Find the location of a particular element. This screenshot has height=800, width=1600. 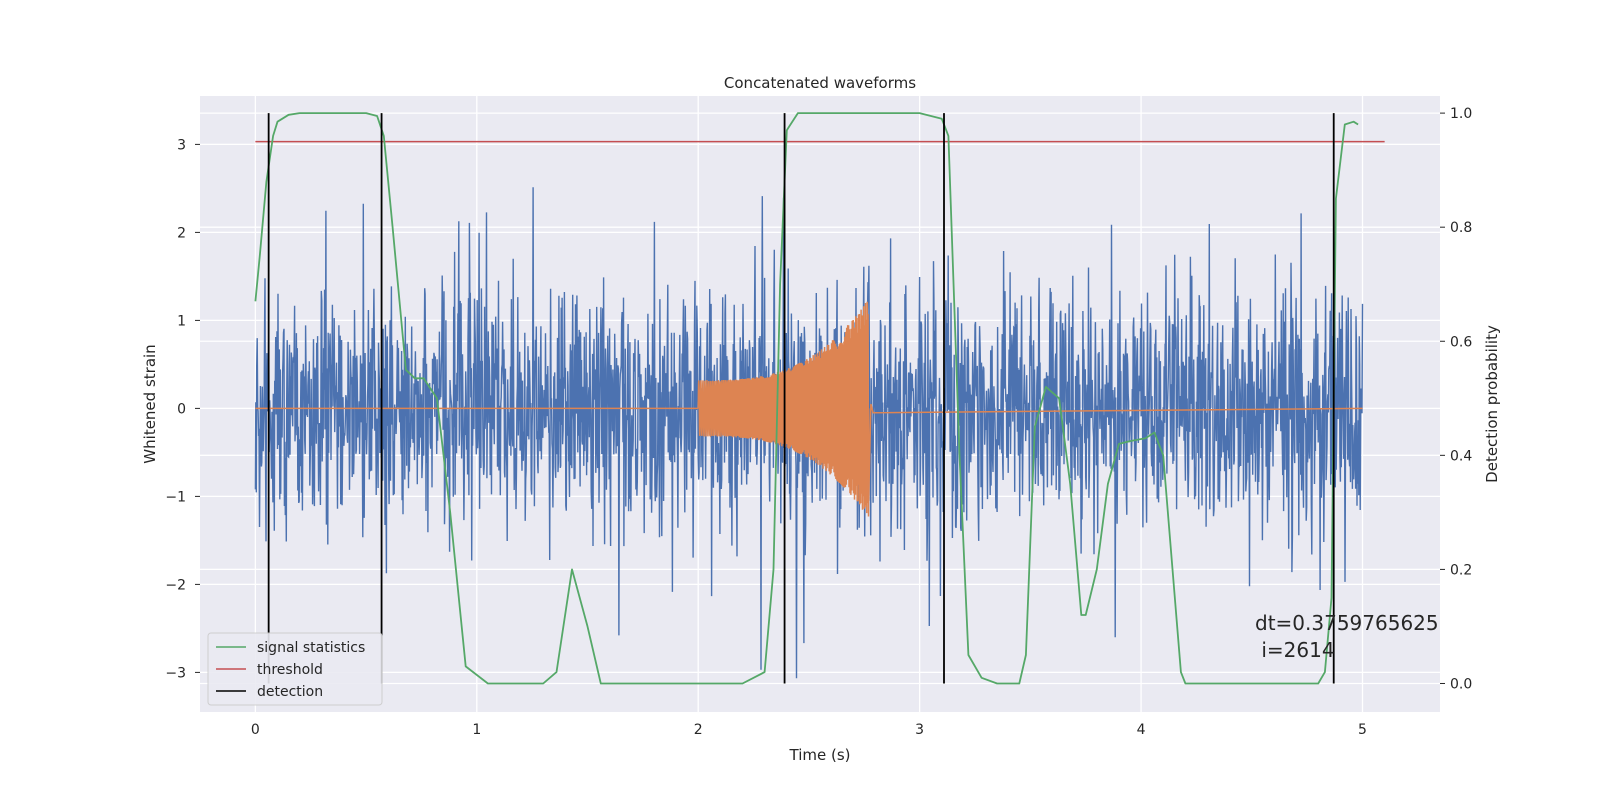

y-right-tick-label: 0.0 is located at coordinates (1461, 684).